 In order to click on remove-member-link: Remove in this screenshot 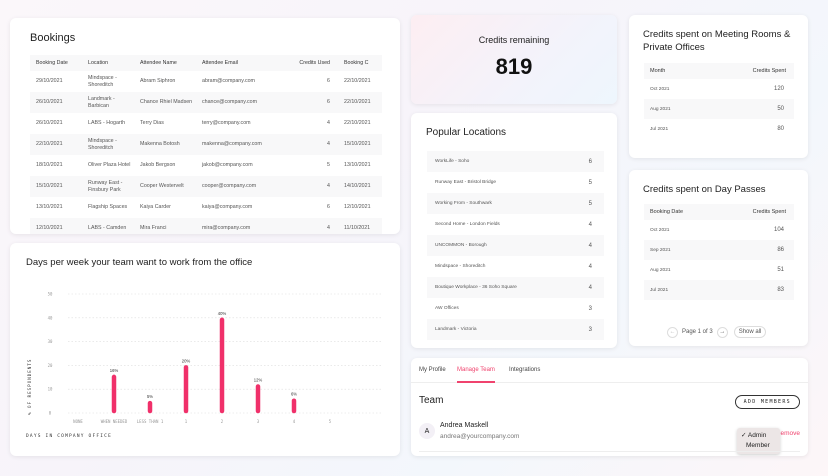, I will do `click(787, 433)`.